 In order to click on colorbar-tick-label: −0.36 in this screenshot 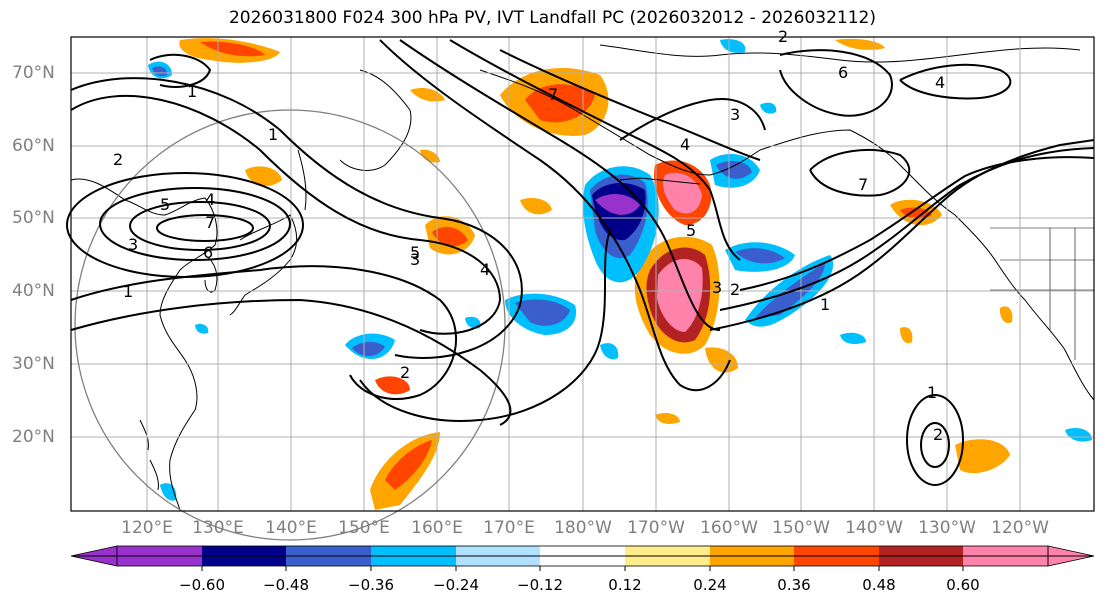, I will do `click(371, 585)`.